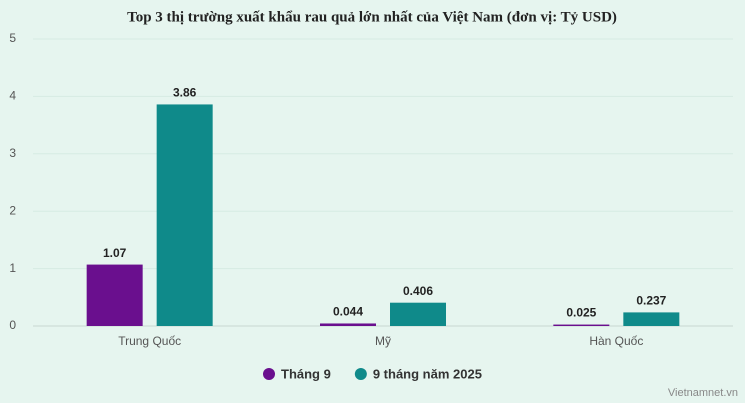 Image resolution: width=745 pixels, height=403 pixels. I want to click on x-tick-label: Hàn Quốc, so click(616, 341).